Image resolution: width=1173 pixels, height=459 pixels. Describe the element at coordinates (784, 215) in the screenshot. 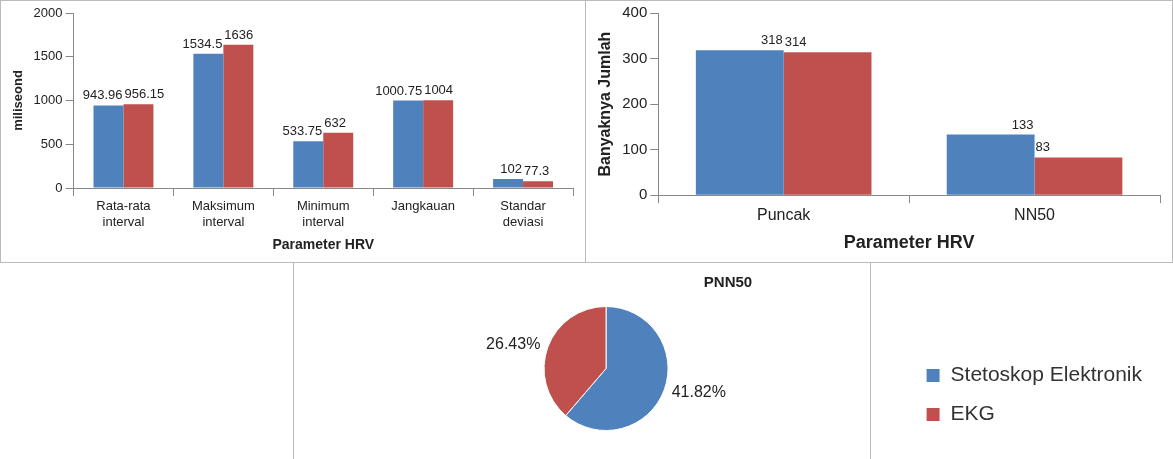

I see `x-tick-label: Puncak` at that location.